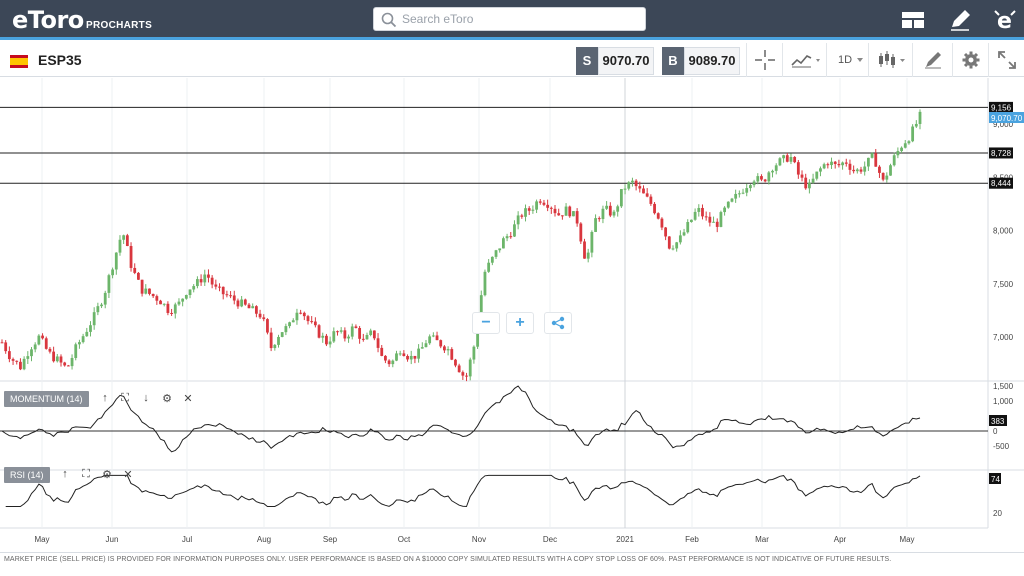 This screenshot has width=1024, height=576. What do you see at coordinates (913, 20) in the screenshot?
I see `layout-icon` at bounding box center [913, 20].